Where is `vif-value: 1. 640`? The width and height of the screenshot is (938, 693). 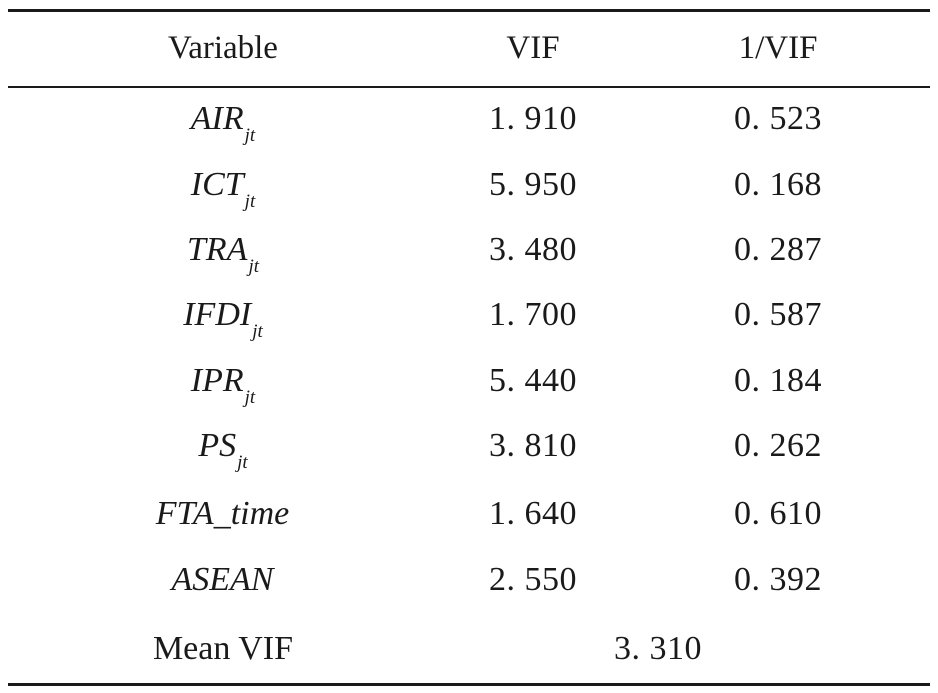
vif-value: 1. 640 is located at coordinates (533, 513).